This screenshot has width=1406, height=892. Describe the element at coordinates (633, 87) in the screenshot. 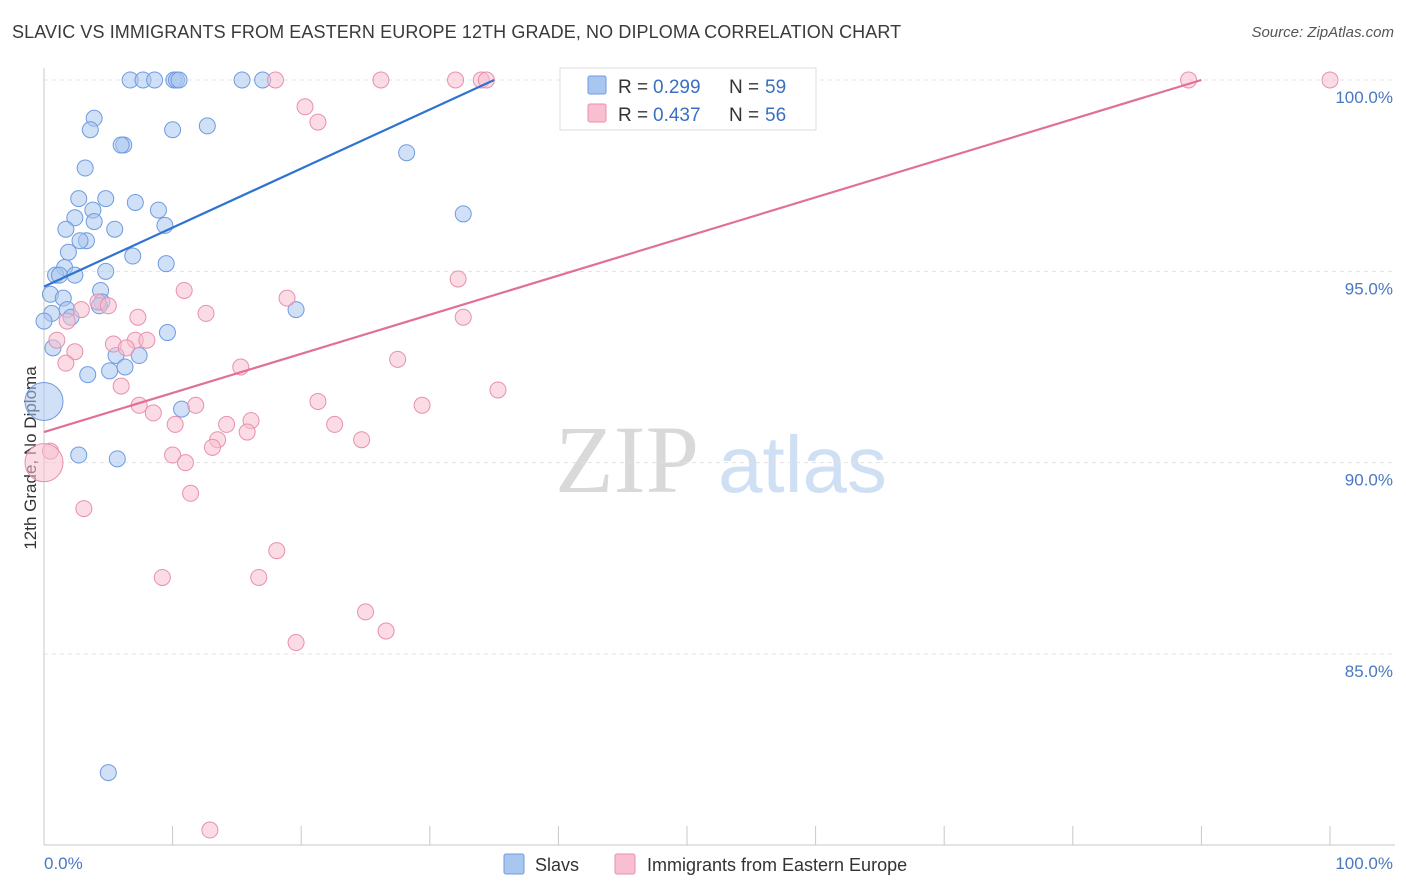

I see `legend-r-label-slavs: R =` at that location.